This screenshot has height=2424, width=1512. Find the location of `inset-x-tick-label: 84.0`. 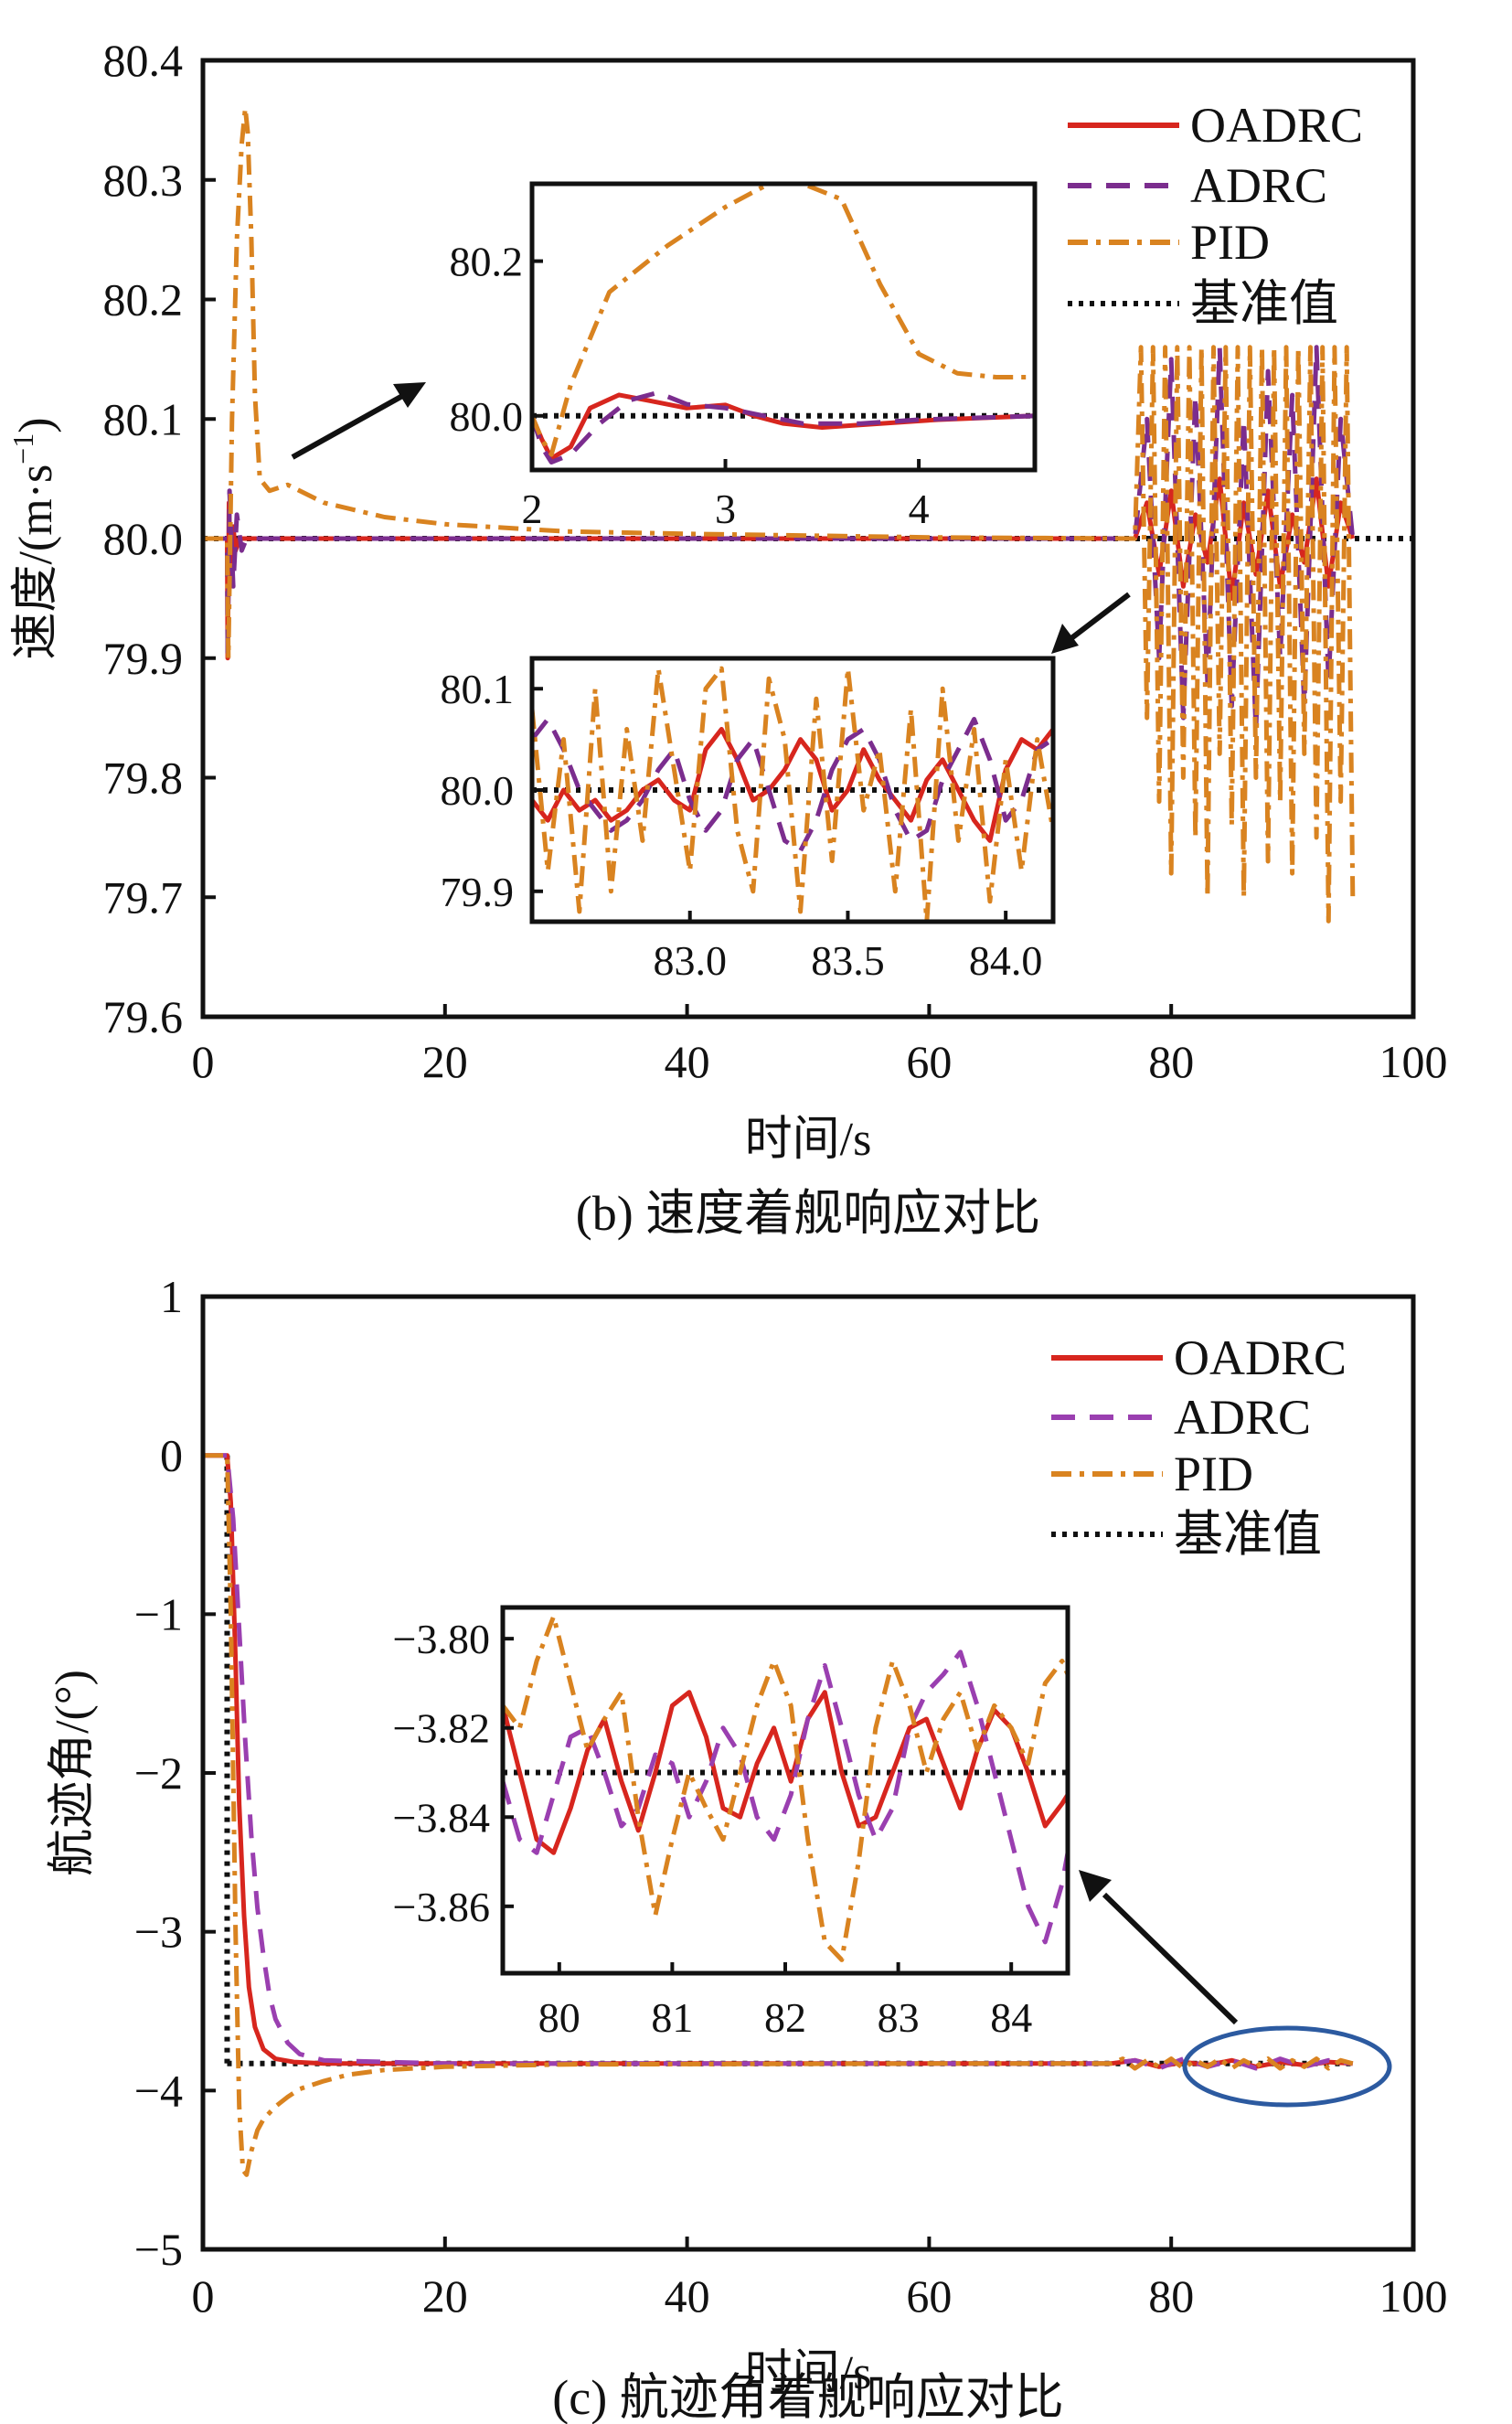

inset-x-tick-label: 84.0 is located at coordinates (1006, 960).